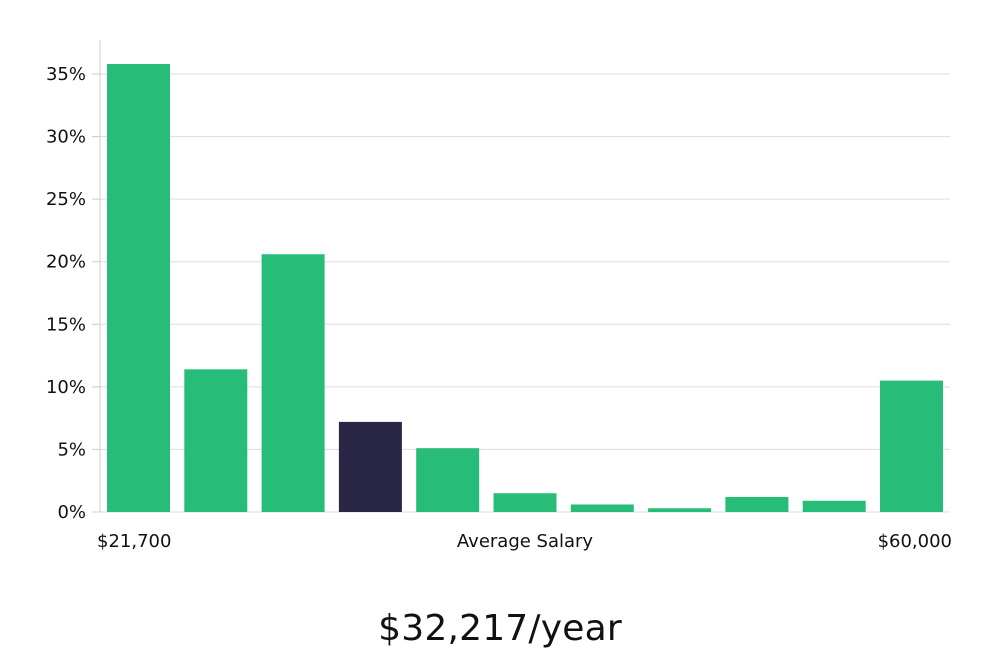 The image size is (1000, 660). I want to click on x-axis-label: Average Salary, so click(525, 541).